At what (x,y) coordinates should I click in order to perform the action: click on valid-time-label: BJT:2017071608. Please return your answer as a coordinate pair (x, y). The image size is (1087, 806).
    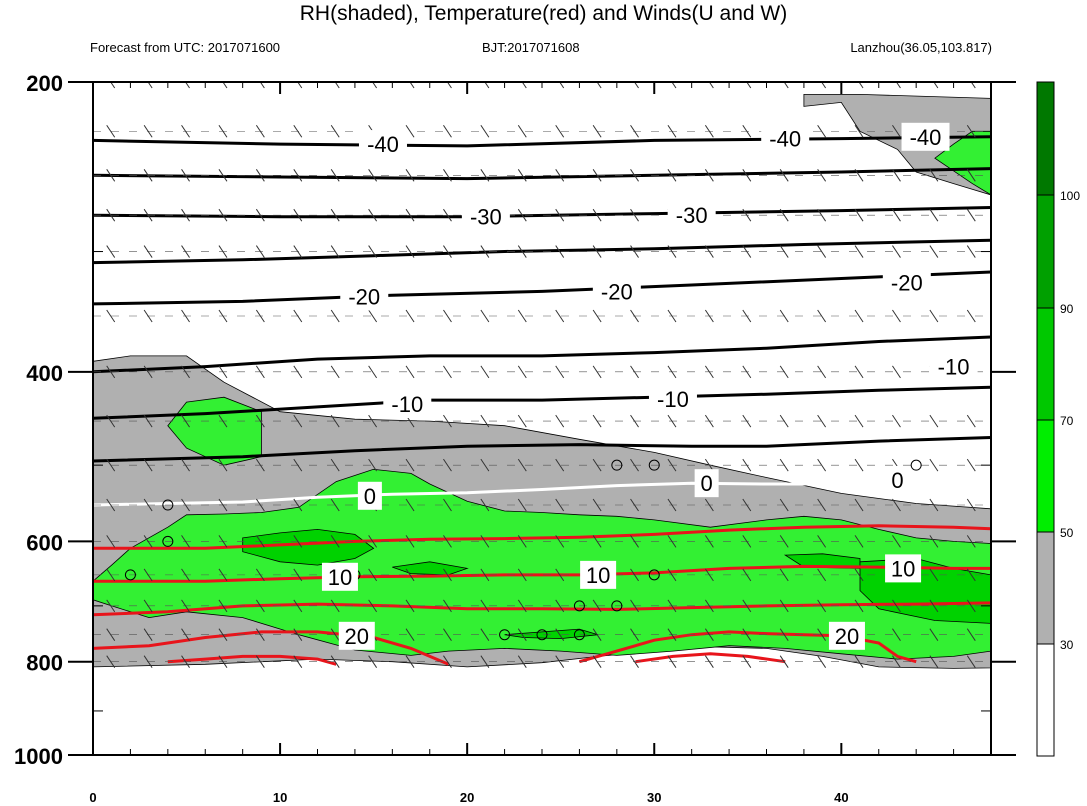
    Looking at the image, I should click on (531, 47).